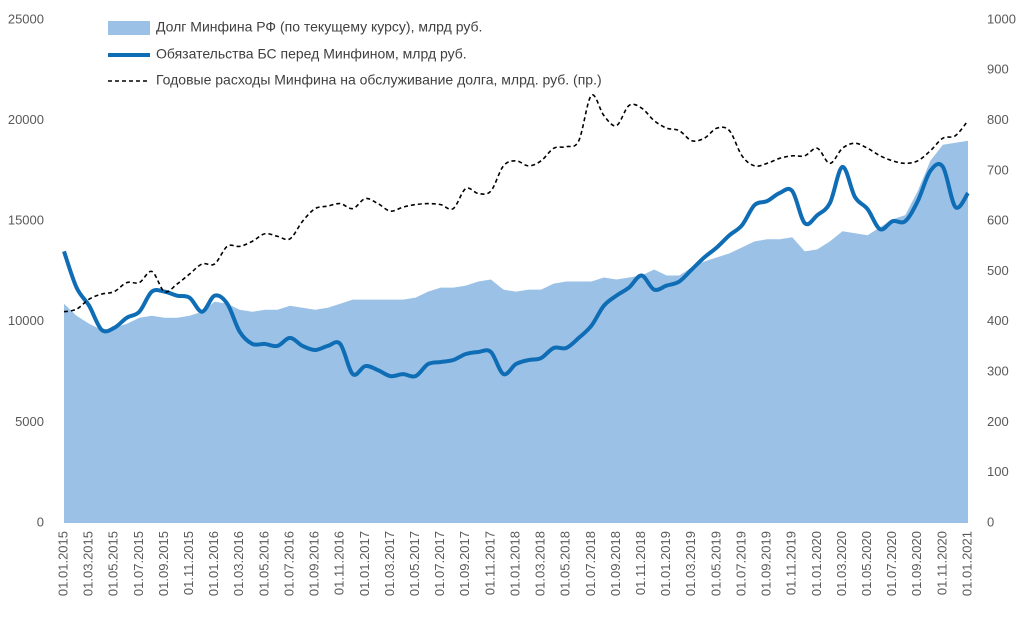  Describe the element at coordinates (941, 563) in the screenshot. I see `x-tick-label: 01.11.2020` at that location.